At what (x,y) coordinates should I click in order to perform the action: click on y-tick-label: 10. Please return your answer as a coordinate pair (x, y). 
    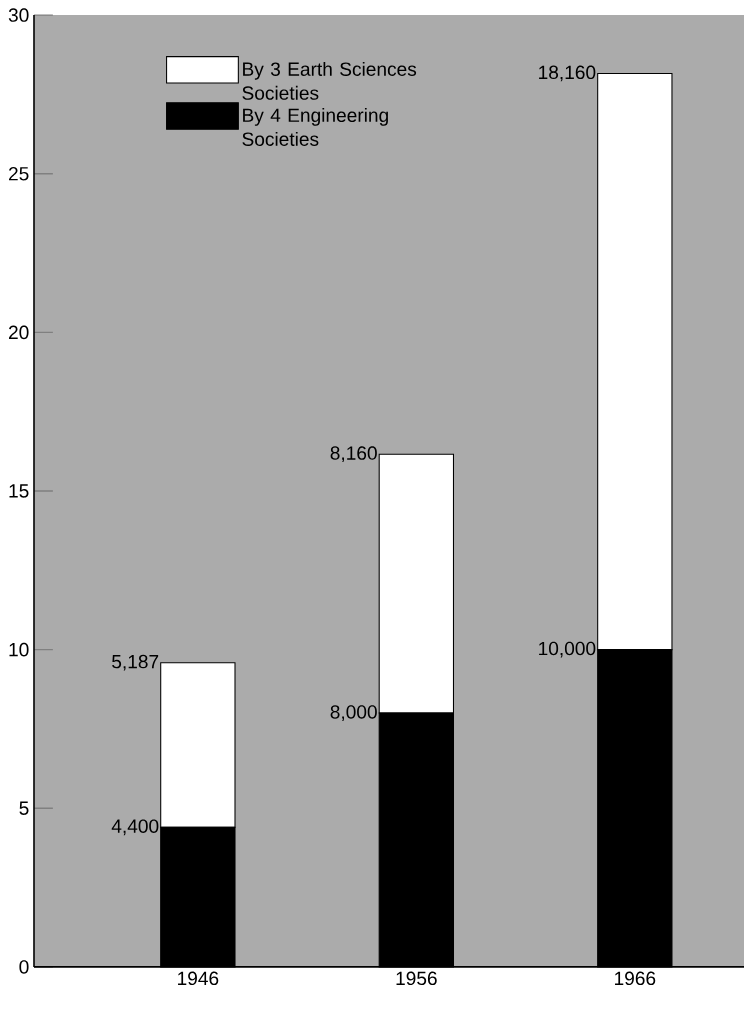
    Looking at the image, I should click on (19, 649).